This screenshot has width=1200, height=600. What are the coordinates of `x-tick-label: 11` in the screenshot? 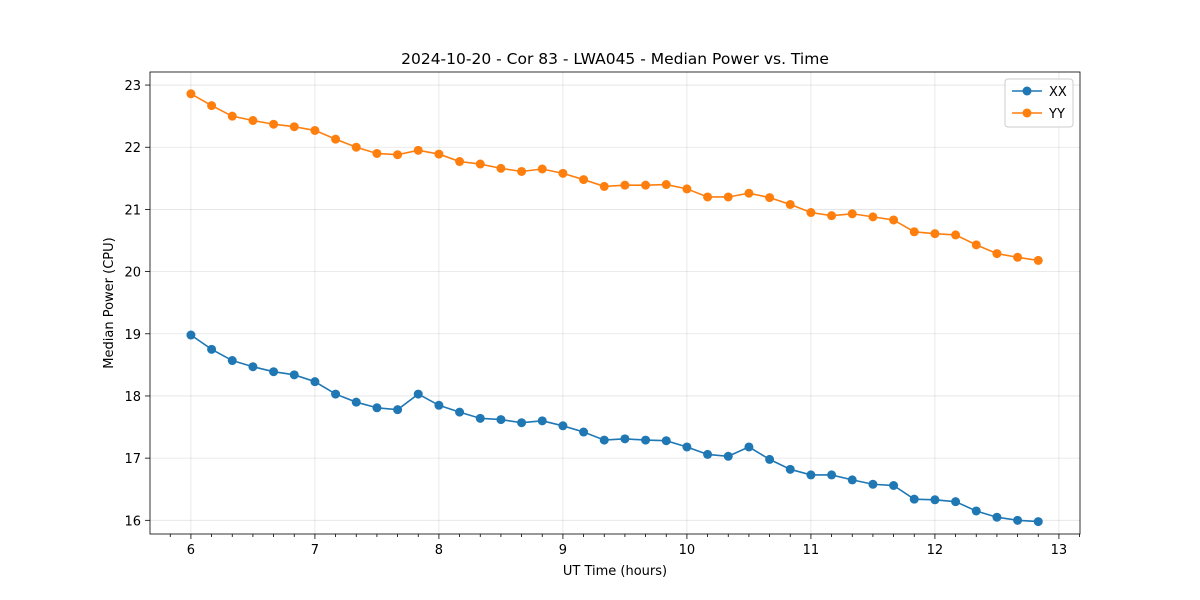 It's located at (811, 550).